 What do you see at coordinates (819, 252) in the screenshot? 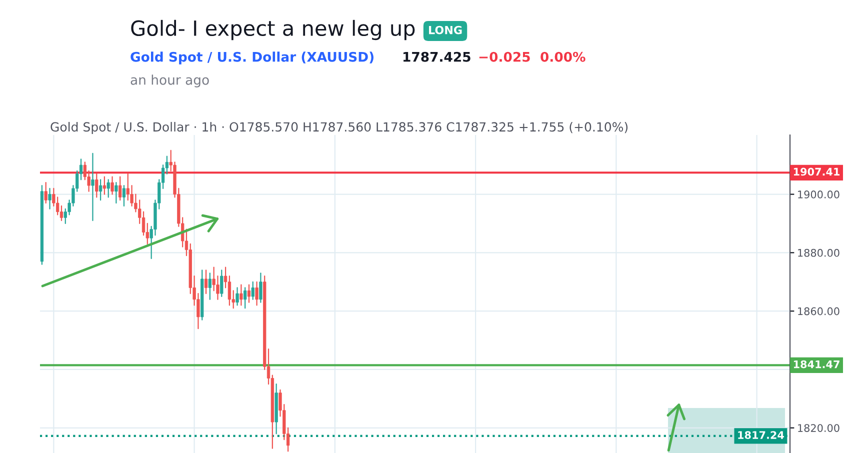
I see `y-tick-label: 1880.00` at bounding box center [819, 252].